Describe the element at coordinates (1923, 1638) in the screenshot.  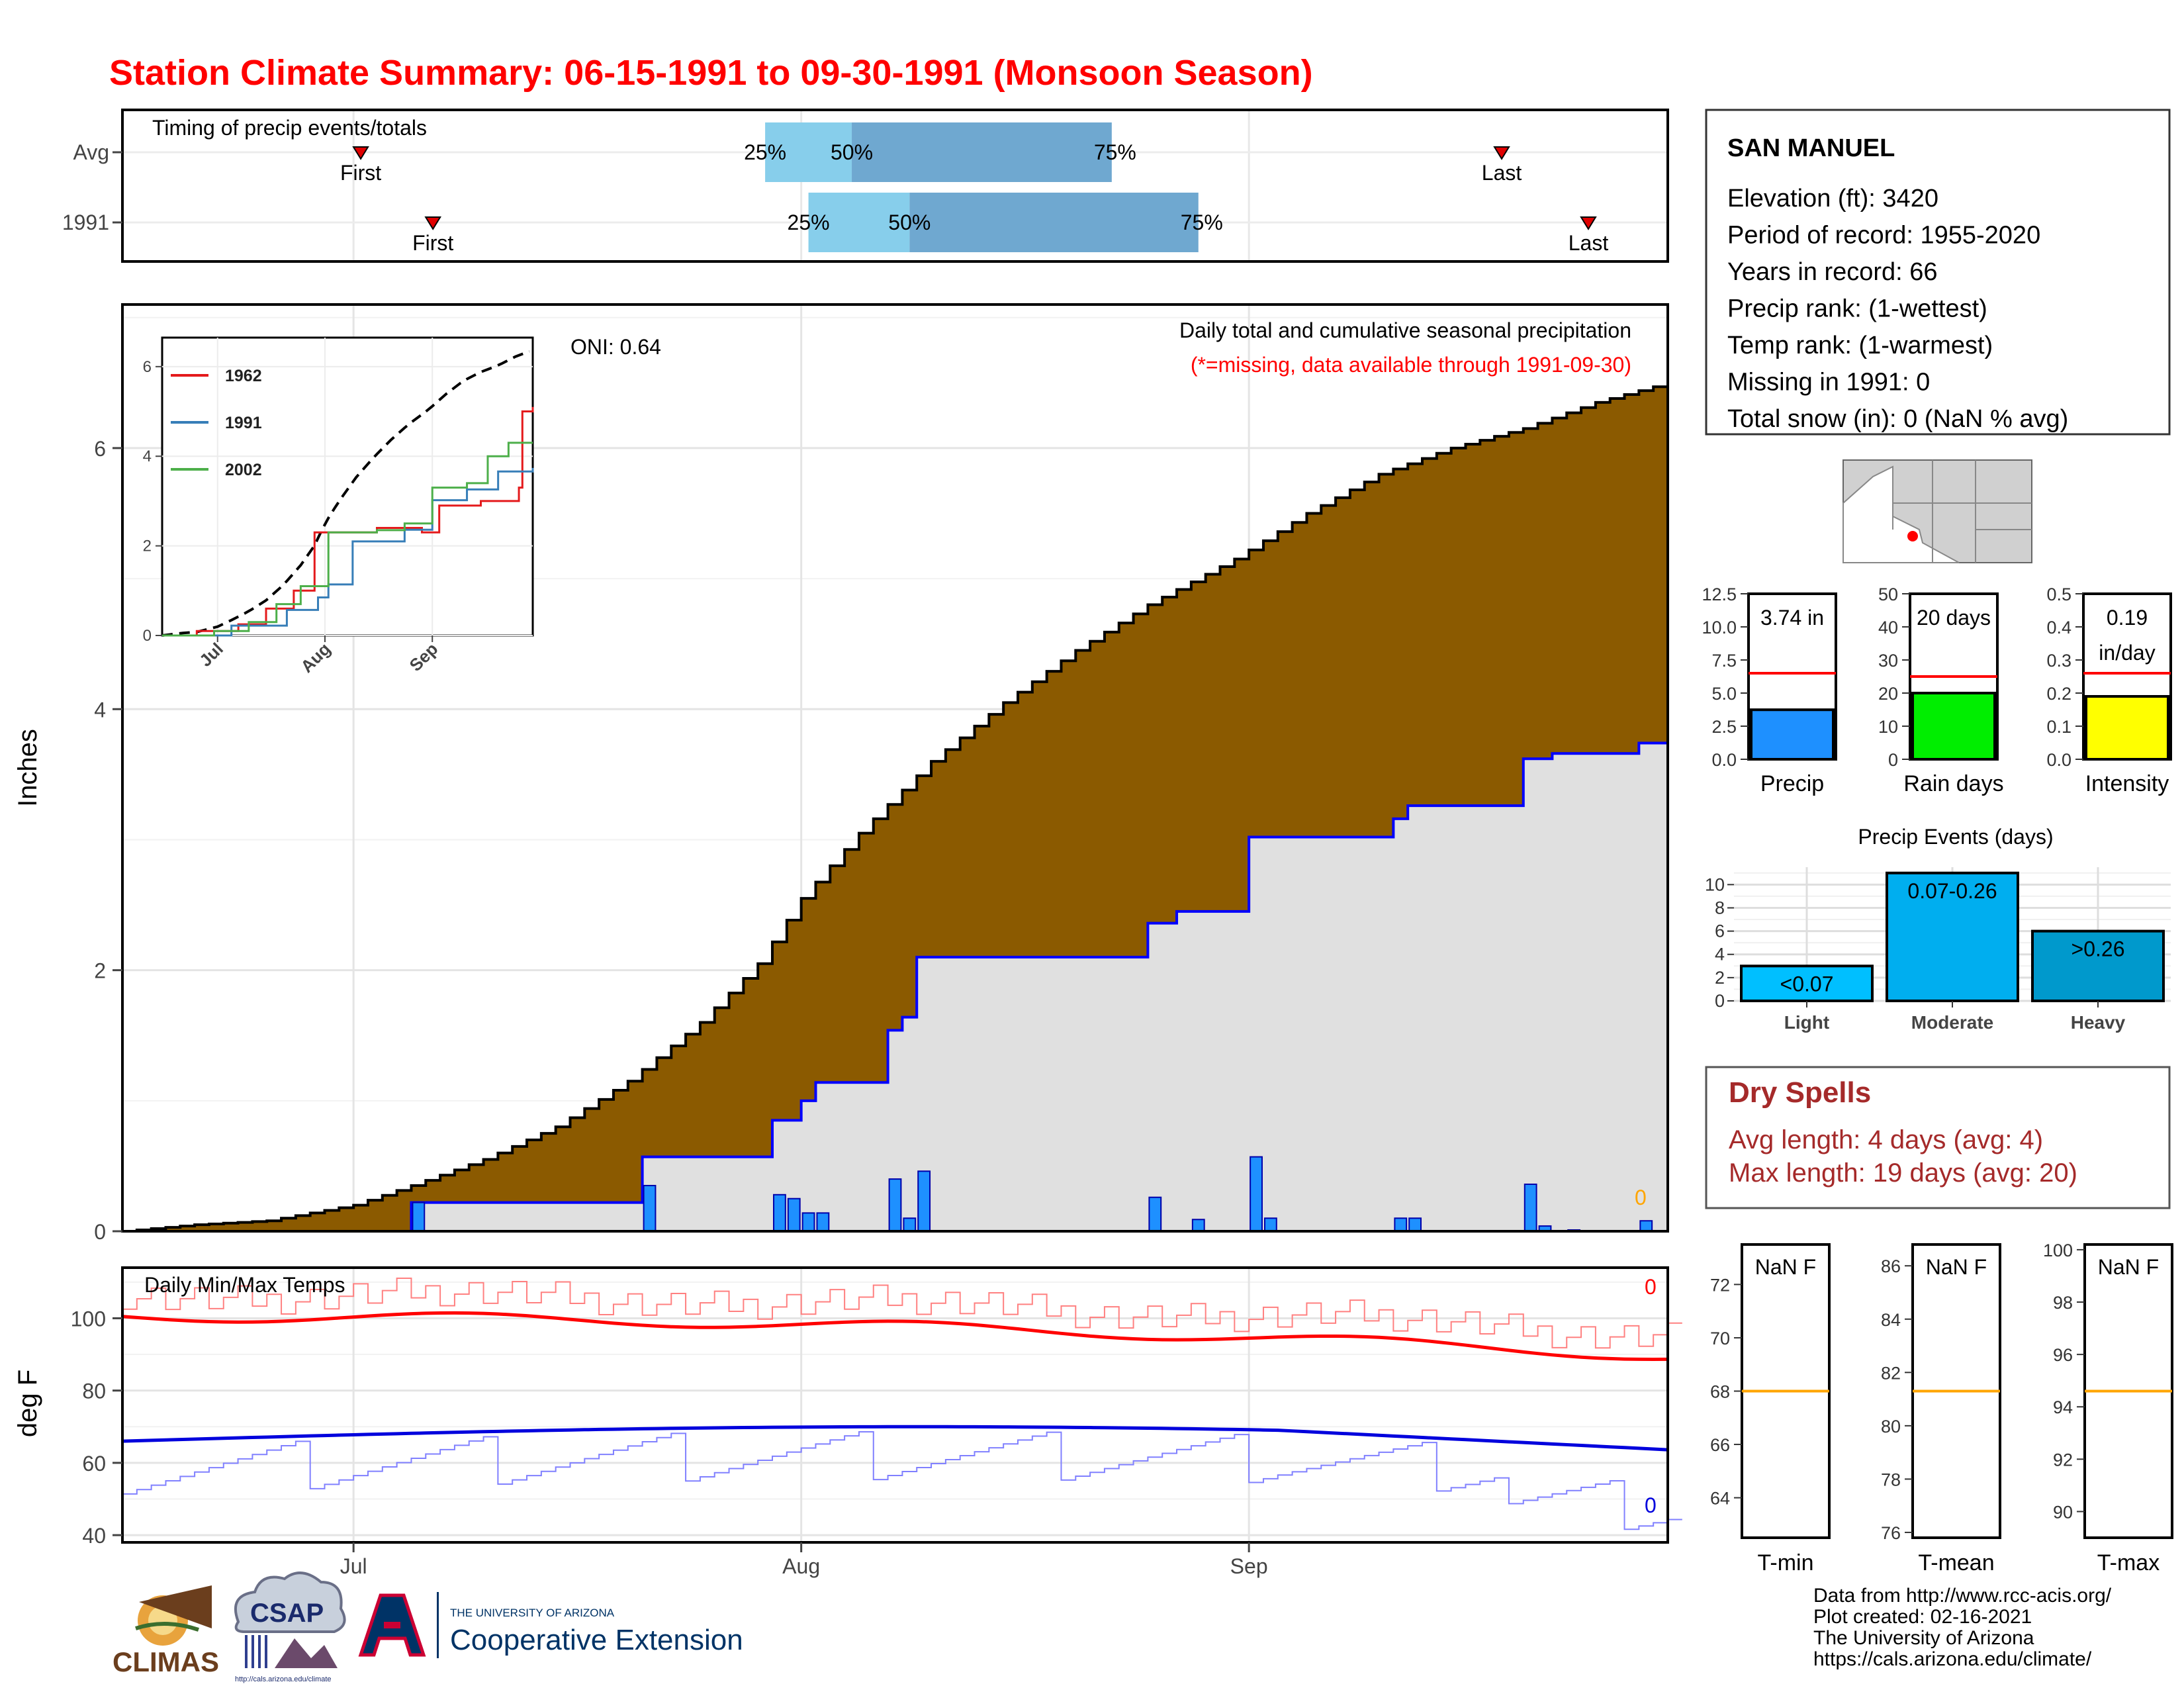
I see `footer-line: The University of Arizona` at that location.